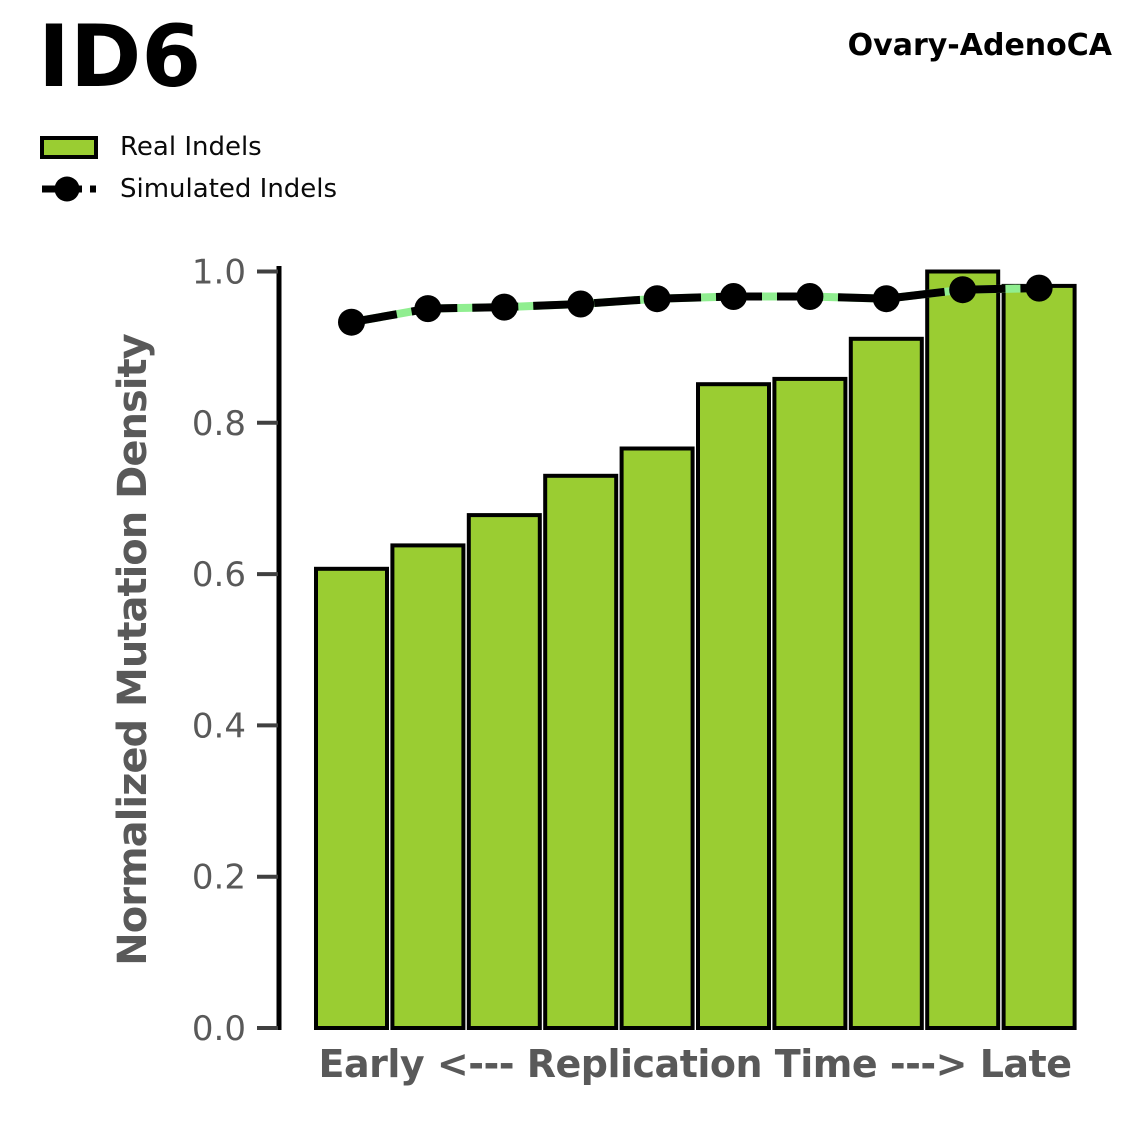 The image size is (1147, 1125). I want to click on y-tick-label: 1.0, so click(219, 273).